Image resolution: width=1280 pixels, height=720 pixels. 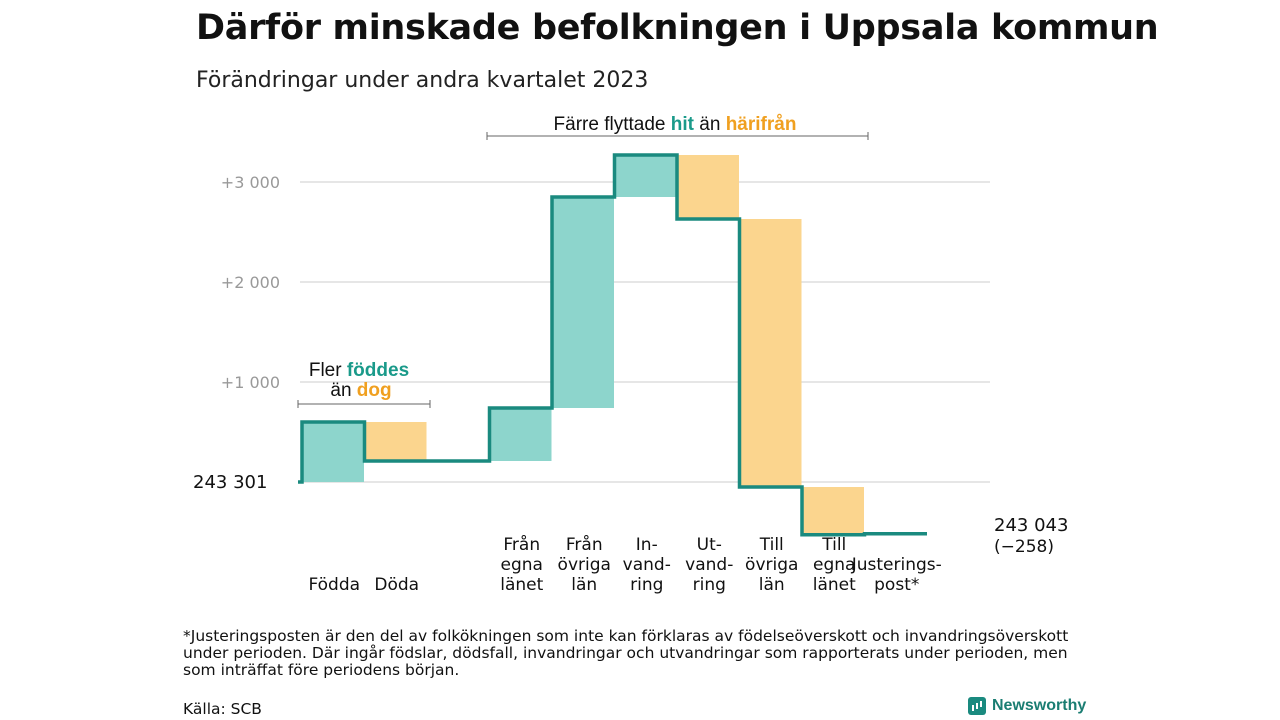 I want to click on annotation-part: Färre flyttade, so click(x=612, y=124).